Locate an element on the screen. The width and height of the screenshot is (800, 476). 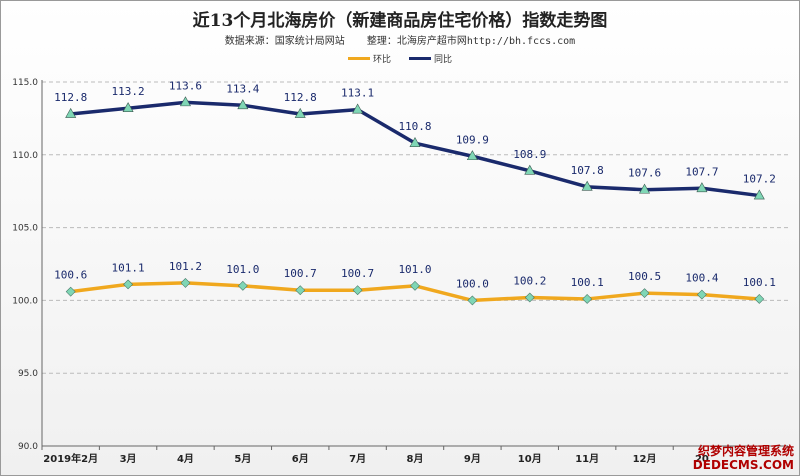
watermark: 织梦内容管理系统 DEDECMS.COM is located at coordinates (743, 458).